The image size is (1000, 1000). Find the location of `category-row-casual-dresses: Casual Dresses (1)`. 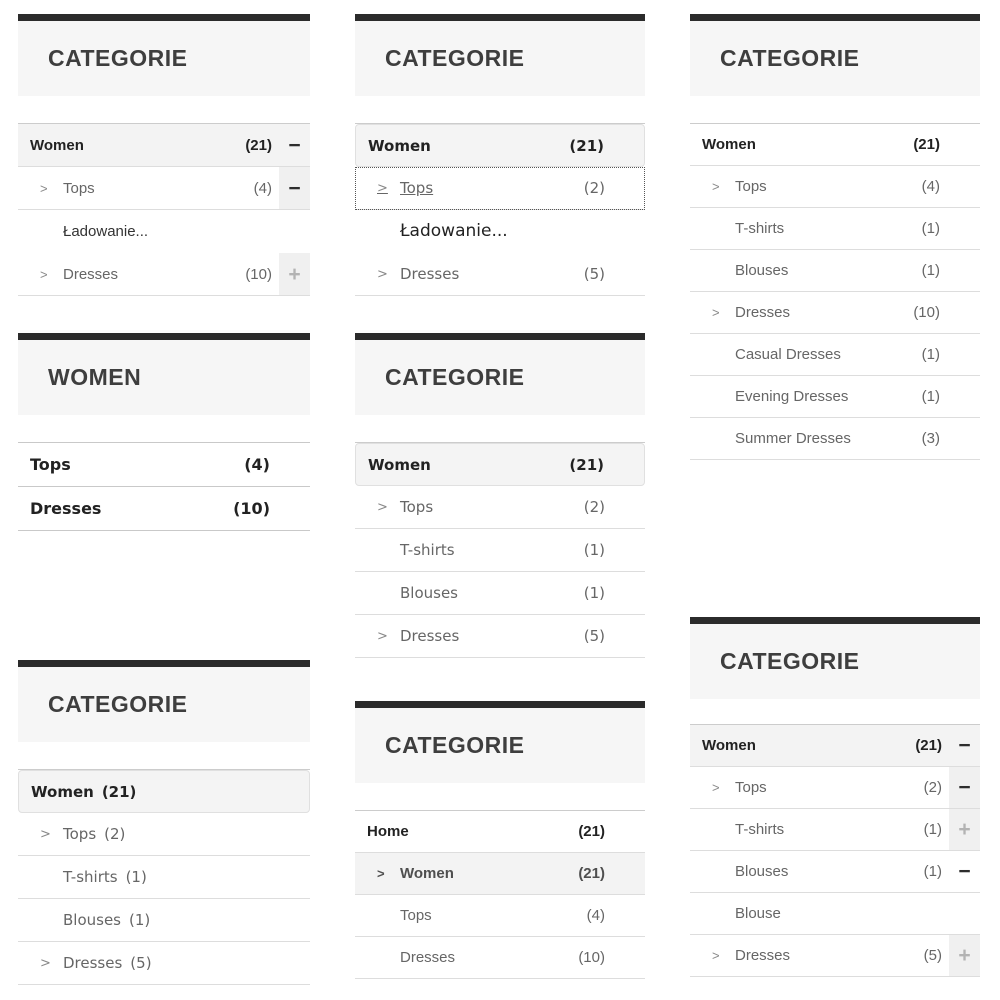

category-row-casual-dresses: Casual Dresses (1) is located at coordinates (835, 355).